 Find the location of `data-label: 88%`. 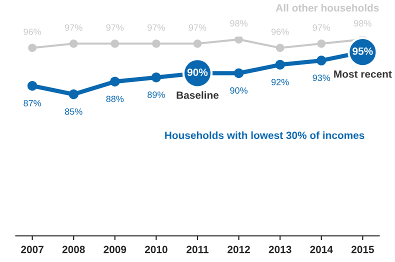

data-label: 88% is located at coordinates (115, 99).